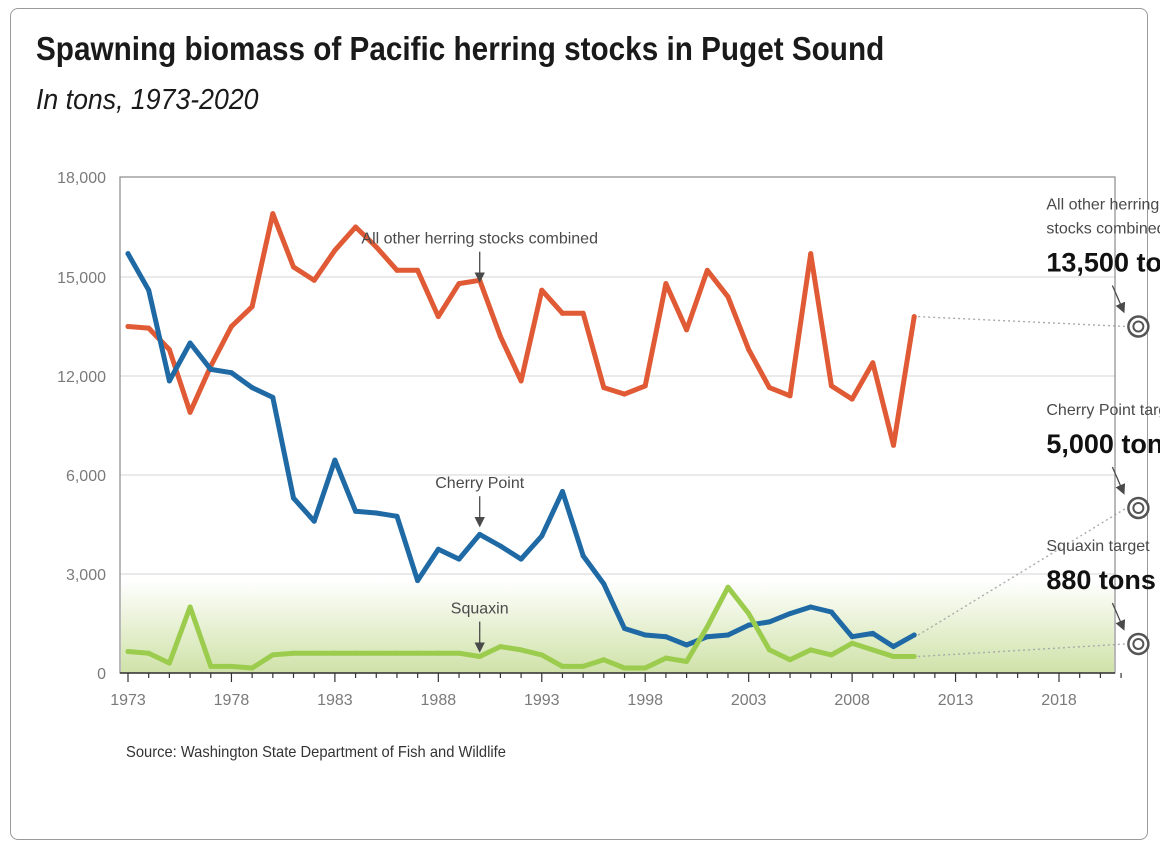 The height and width of the screenshot is (850, 1160). What do you see at coordinates (81, 377) in the screenshot?
I see `y-tick-label: 12,000` at bounding box center [81, 377].